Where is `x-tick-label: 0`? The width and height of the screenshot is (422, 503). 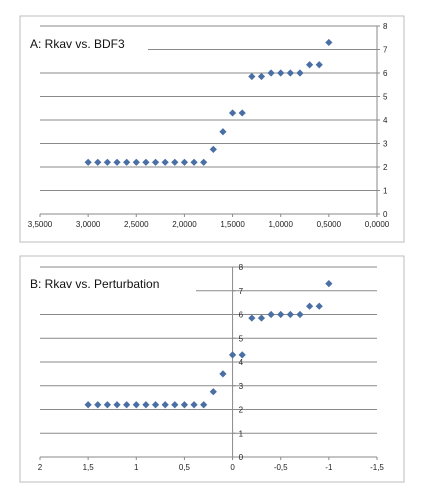
x-tick-label: 0 is located at coordinates (232, 467).